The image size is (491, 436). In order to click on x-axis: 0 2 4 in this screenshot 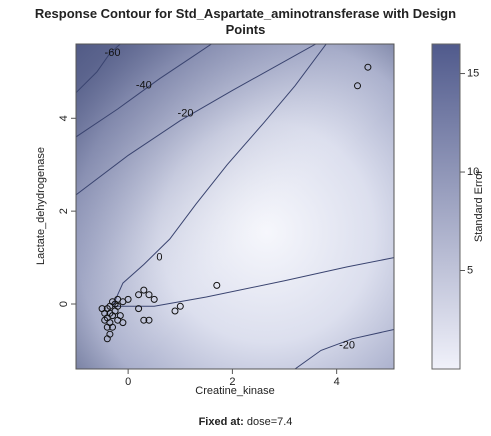, I will do `click(232, 378)`.